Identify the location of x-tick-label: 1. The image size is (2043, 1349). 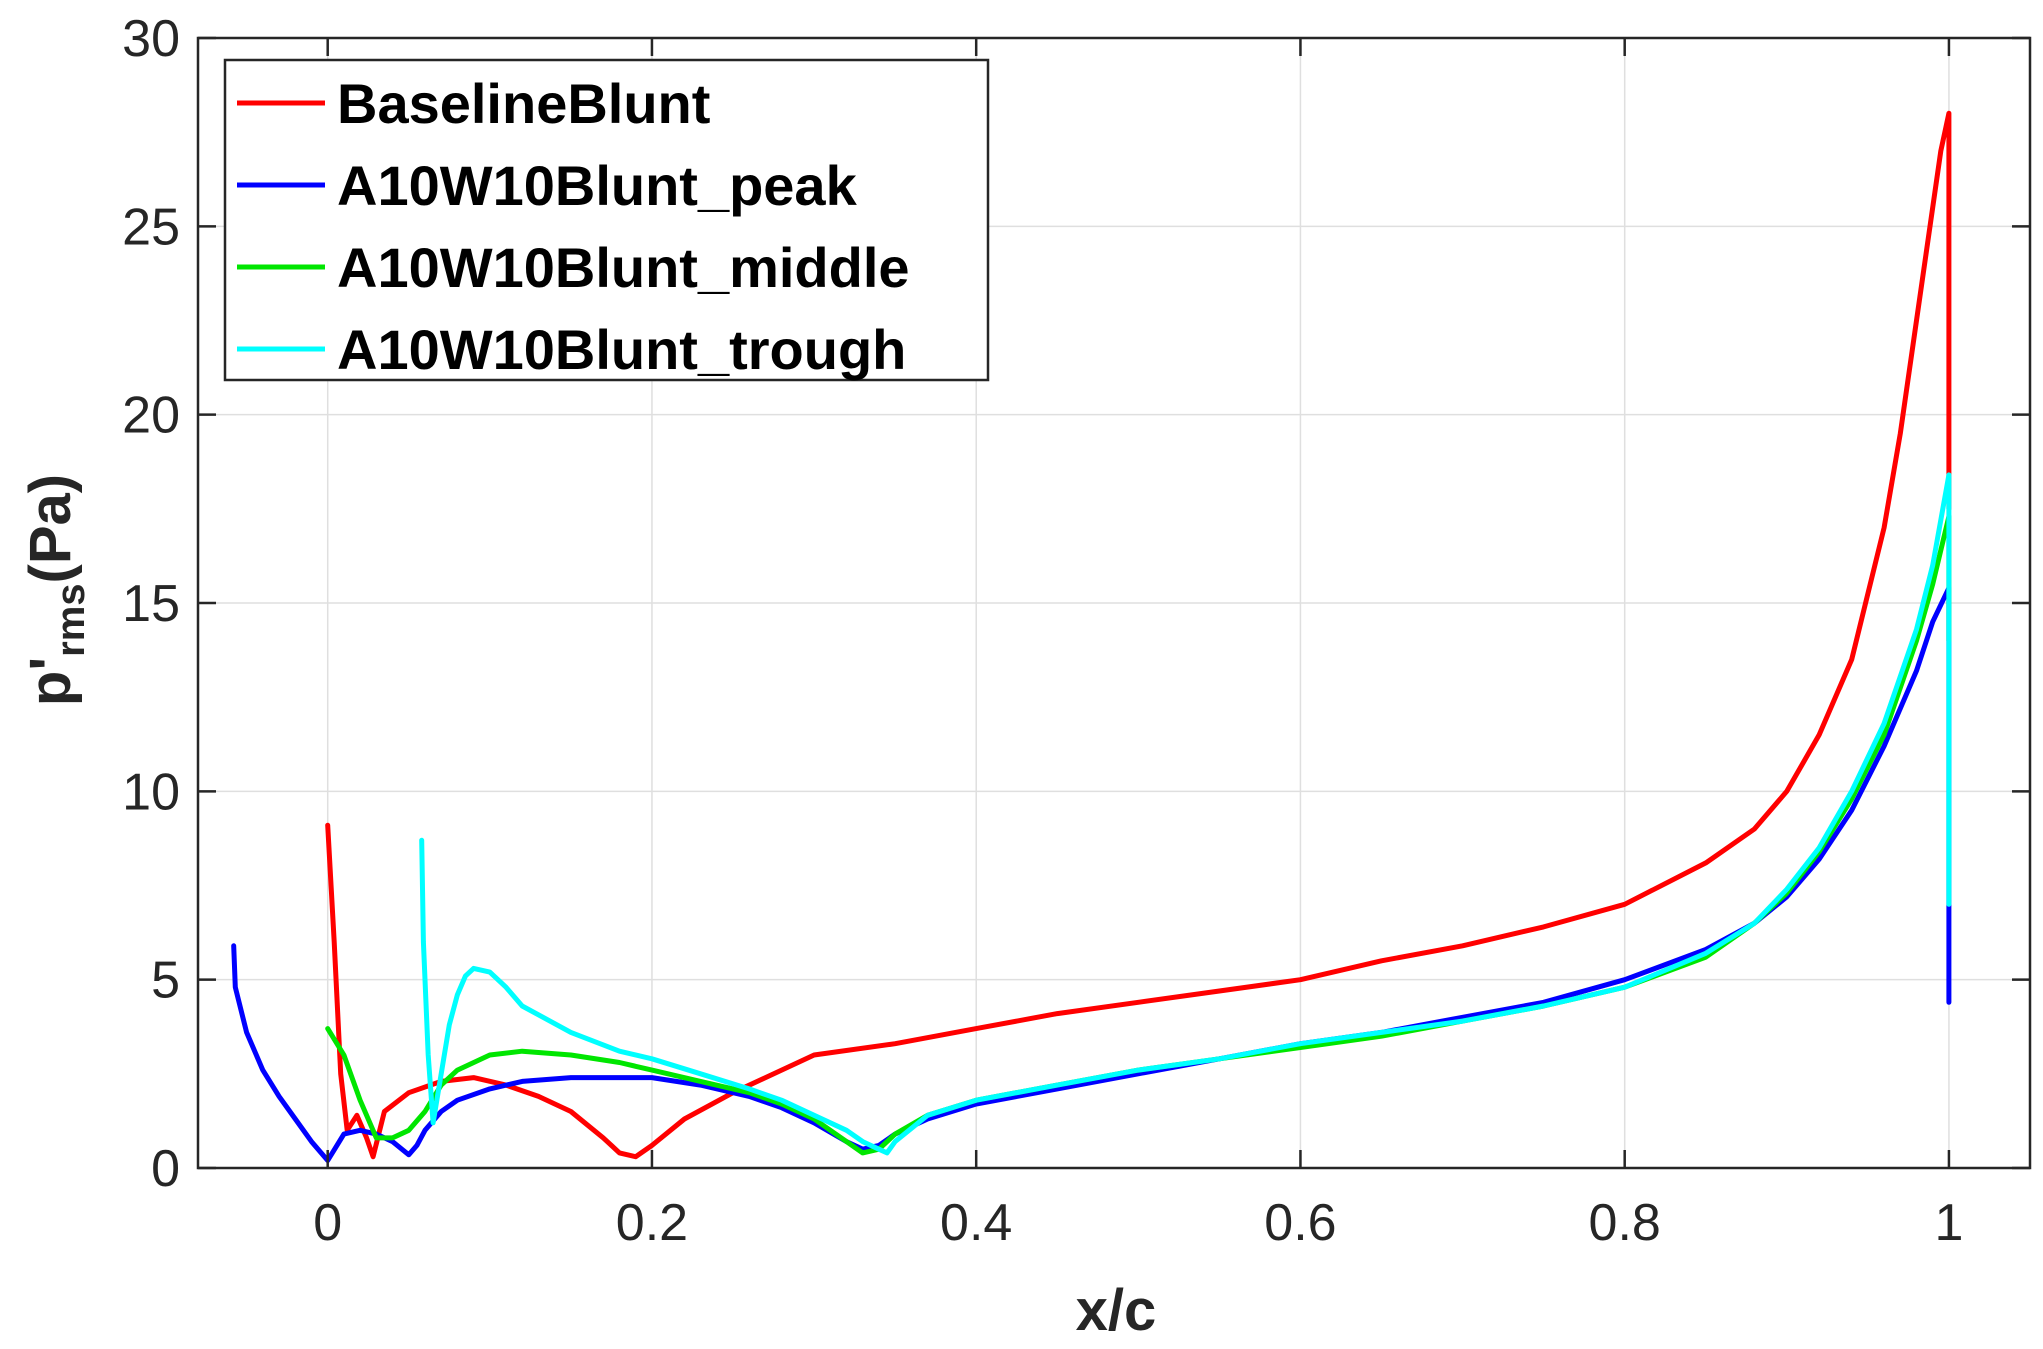
(1948, 1223).